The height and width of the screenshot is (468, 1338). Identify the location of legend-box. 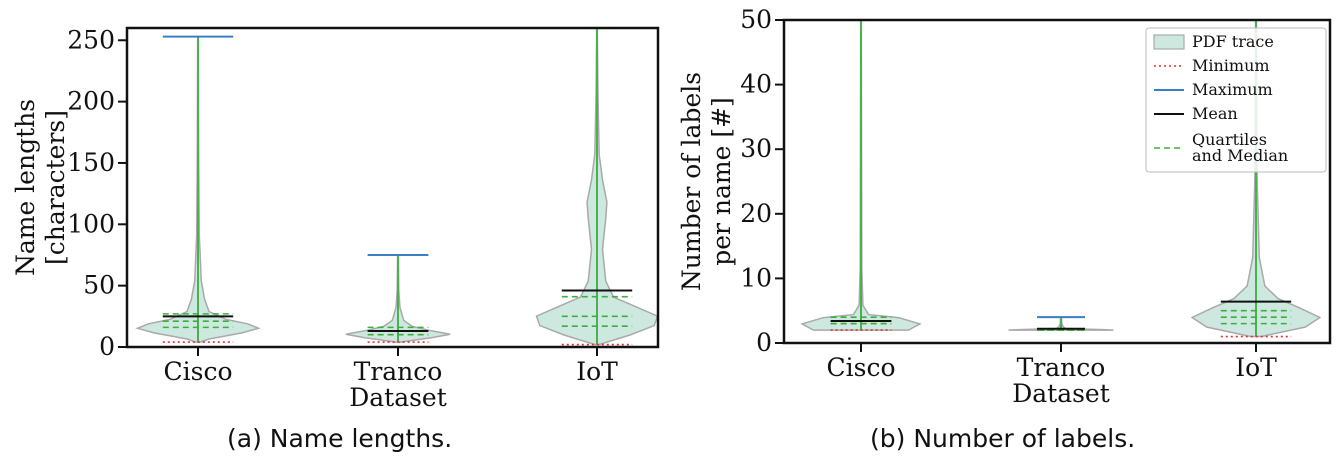
(1236, 100).